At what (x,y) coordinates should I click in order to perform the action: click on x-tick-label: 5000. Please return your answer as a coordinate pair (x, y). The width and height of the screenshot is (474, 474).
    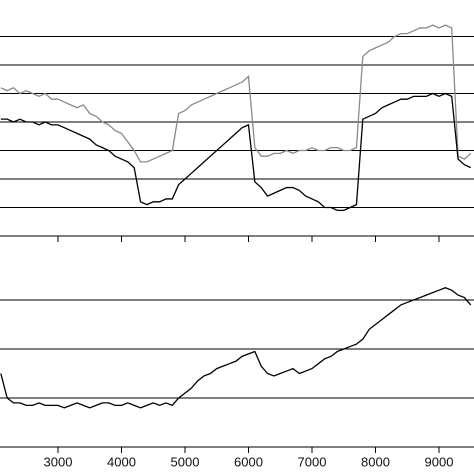
    Looking at the image, I should click on (185, 461).